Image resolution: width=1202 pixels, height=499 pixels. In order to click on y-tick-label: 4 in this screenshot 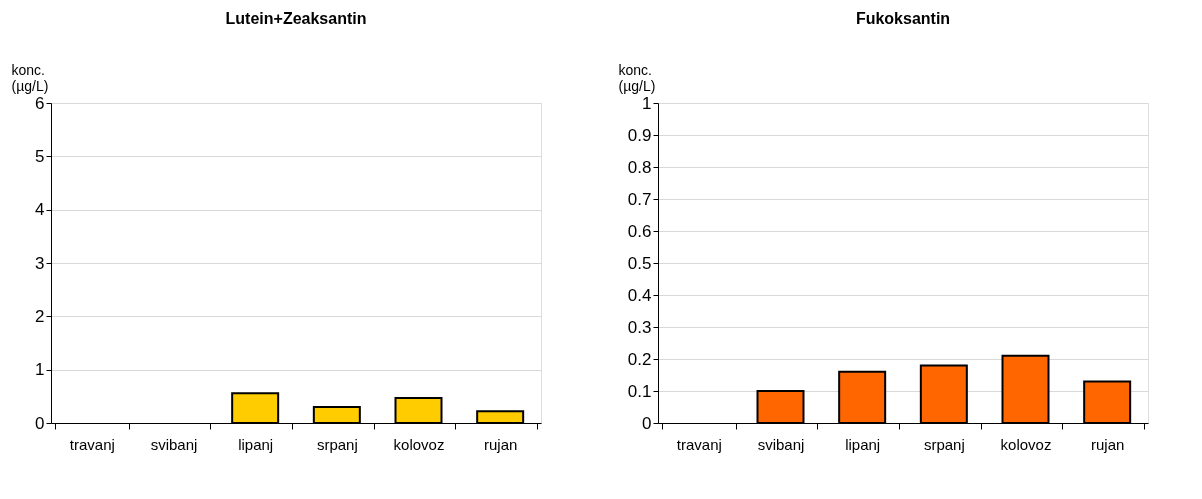, I will do `click(40, 210)`.